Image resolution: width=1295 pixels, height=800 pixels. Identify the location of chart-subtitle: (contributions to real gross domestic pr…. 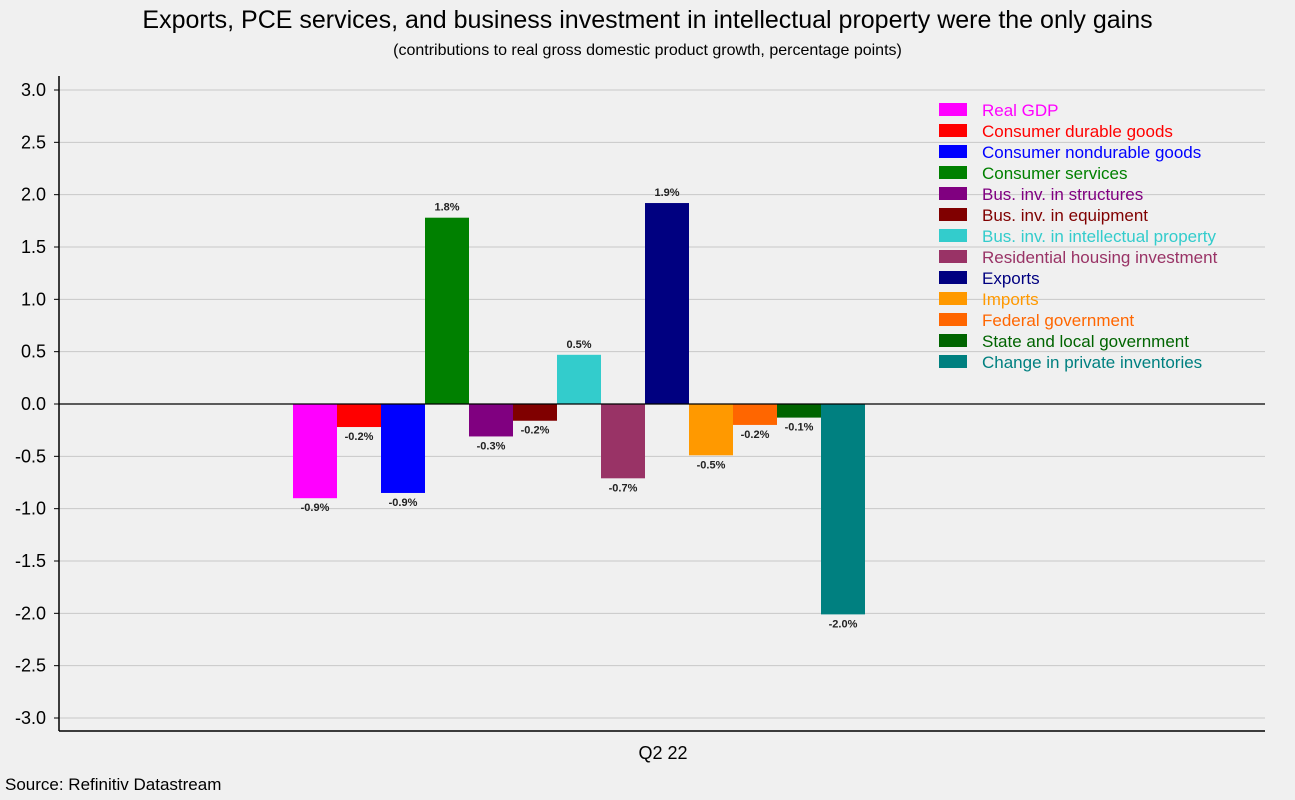
(647, 50).